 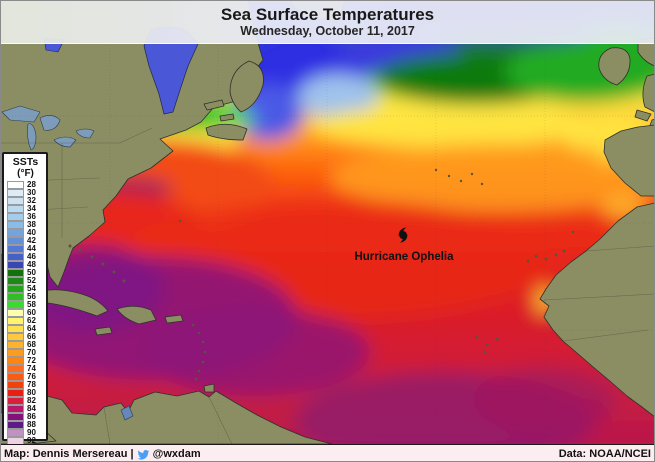 What do you see at coordinates (25, 249) in the screenshot?
I see `legend-row: 44` at bounding box center [25, 249].